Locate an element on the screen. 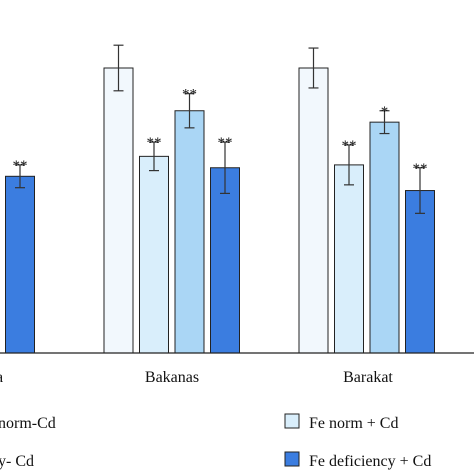  x-tick-label: Barakat is located at coordinates (368, 377).